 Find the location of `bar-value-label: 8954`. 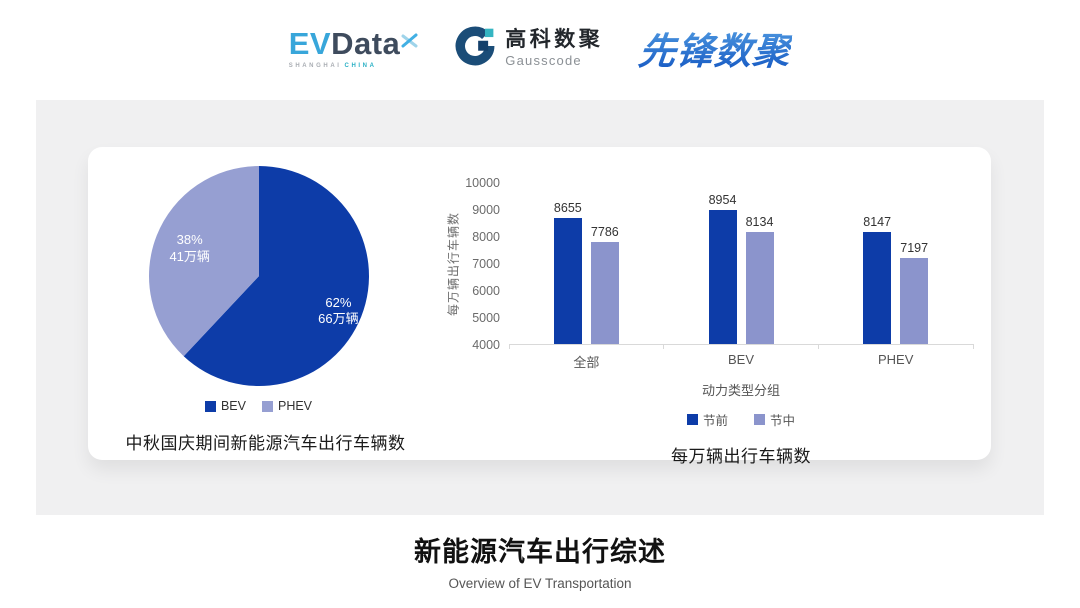

bar-value-label: 8954 is located at coordinates (722, 200).